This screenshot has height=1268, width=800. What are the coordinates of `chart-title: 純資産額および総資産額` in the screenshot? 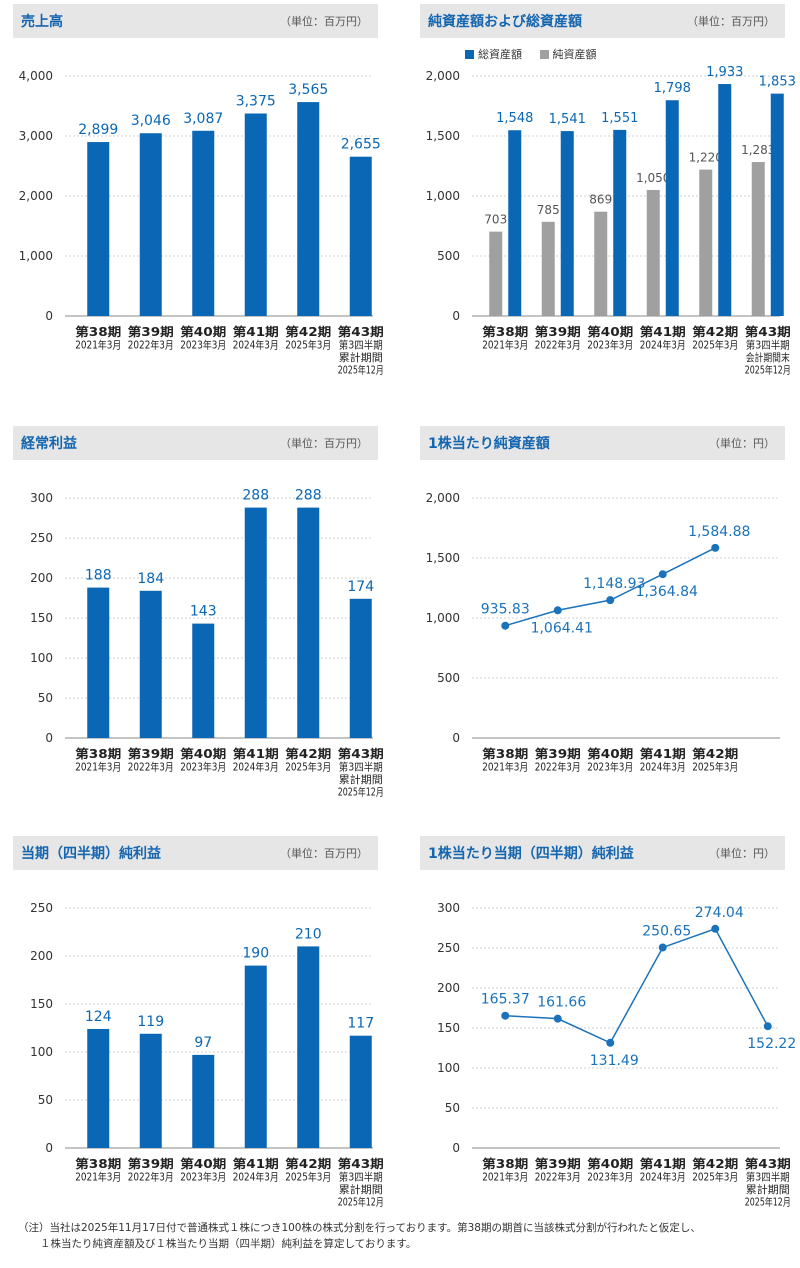 It's located at (505, 22).